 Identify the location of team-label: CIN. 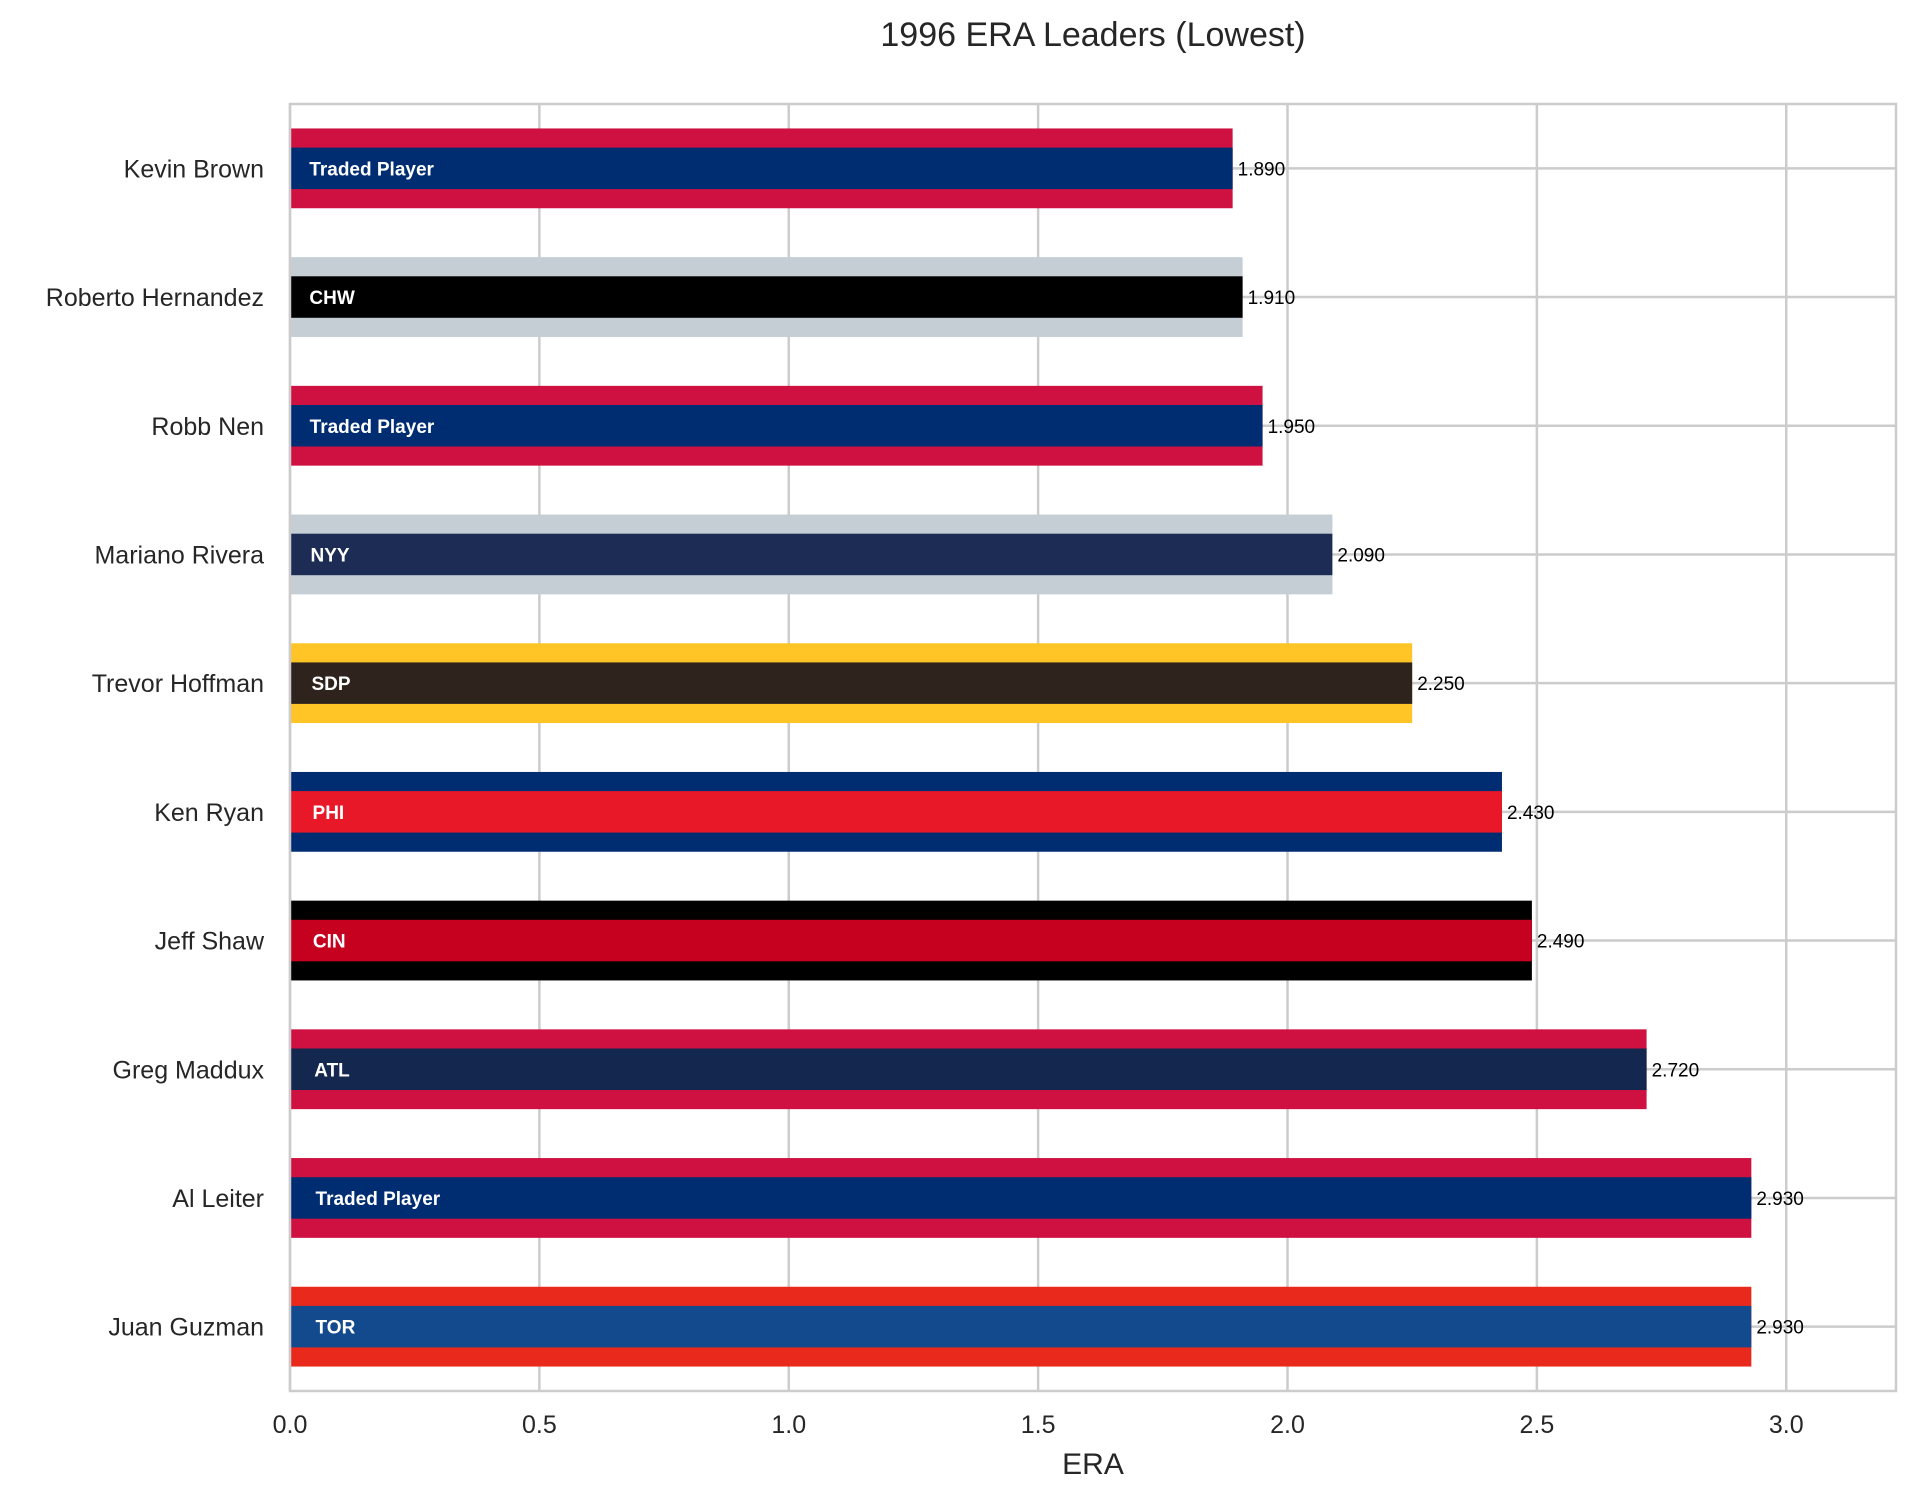
(329, 942).